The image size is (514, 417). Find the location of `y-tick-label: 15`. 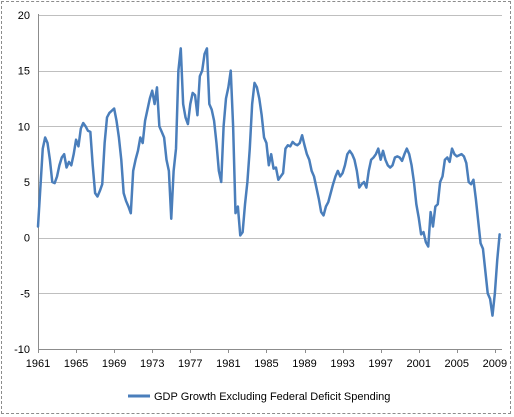

y-tick-label: 15 is located at coordinates (24, 72).